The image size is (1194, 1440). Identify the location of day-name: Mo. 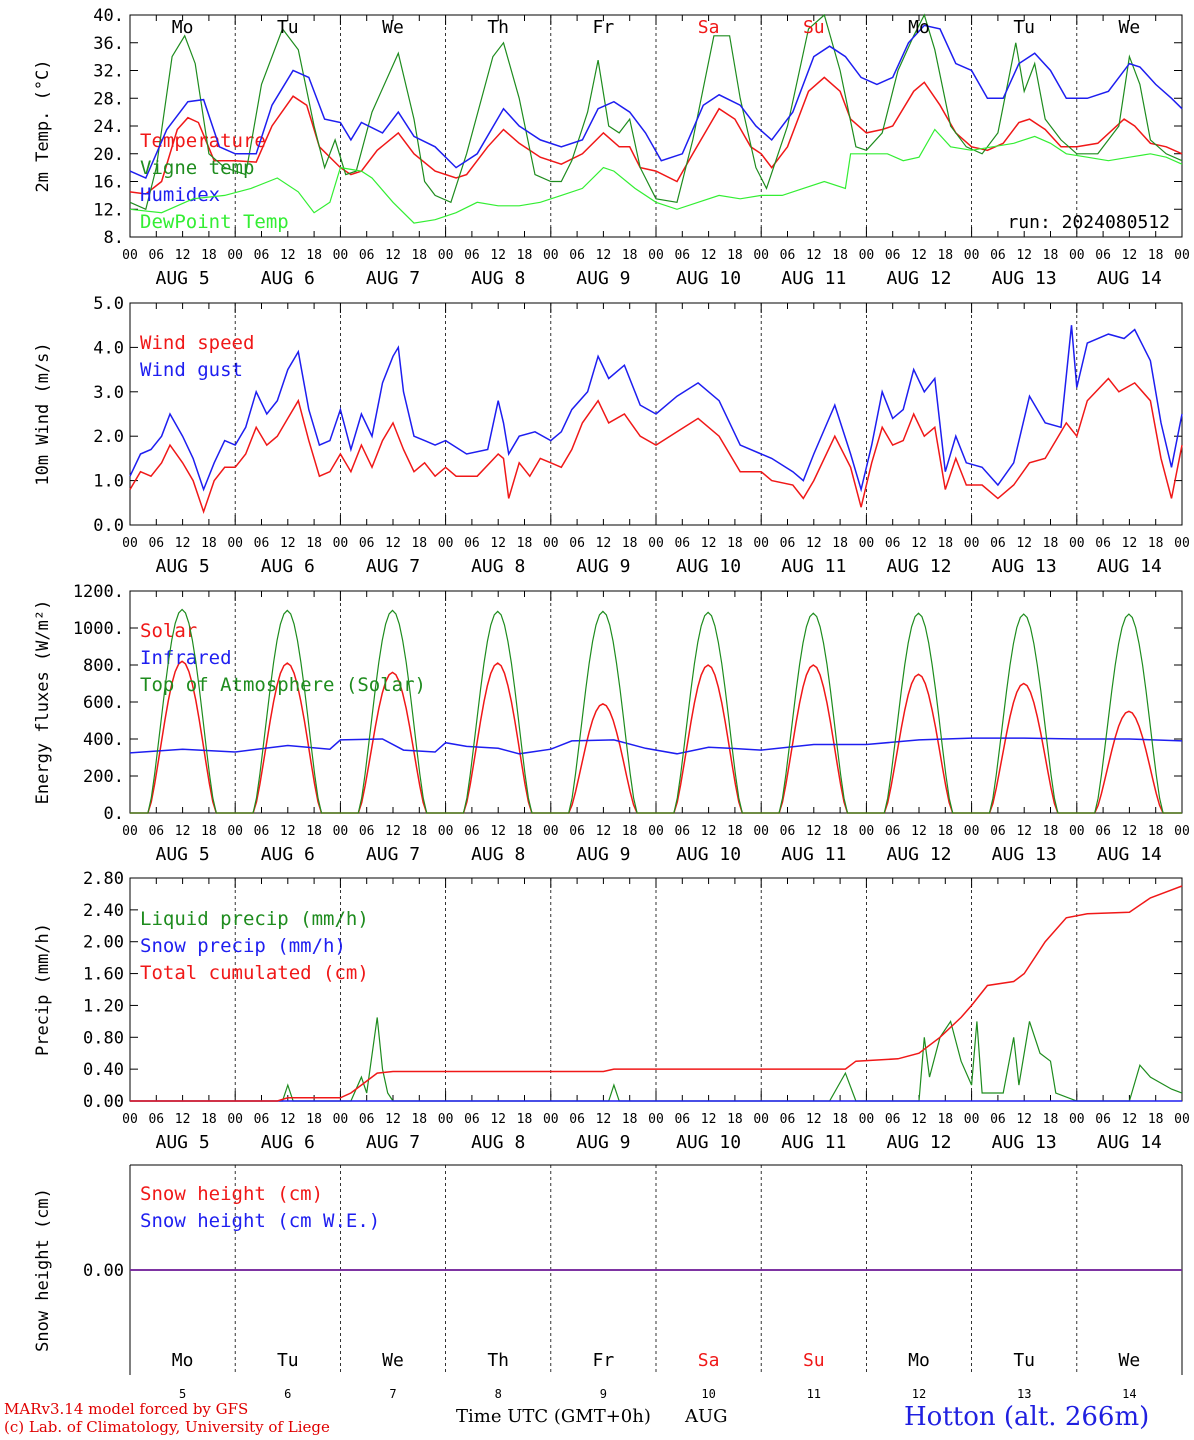
(183, 1360).